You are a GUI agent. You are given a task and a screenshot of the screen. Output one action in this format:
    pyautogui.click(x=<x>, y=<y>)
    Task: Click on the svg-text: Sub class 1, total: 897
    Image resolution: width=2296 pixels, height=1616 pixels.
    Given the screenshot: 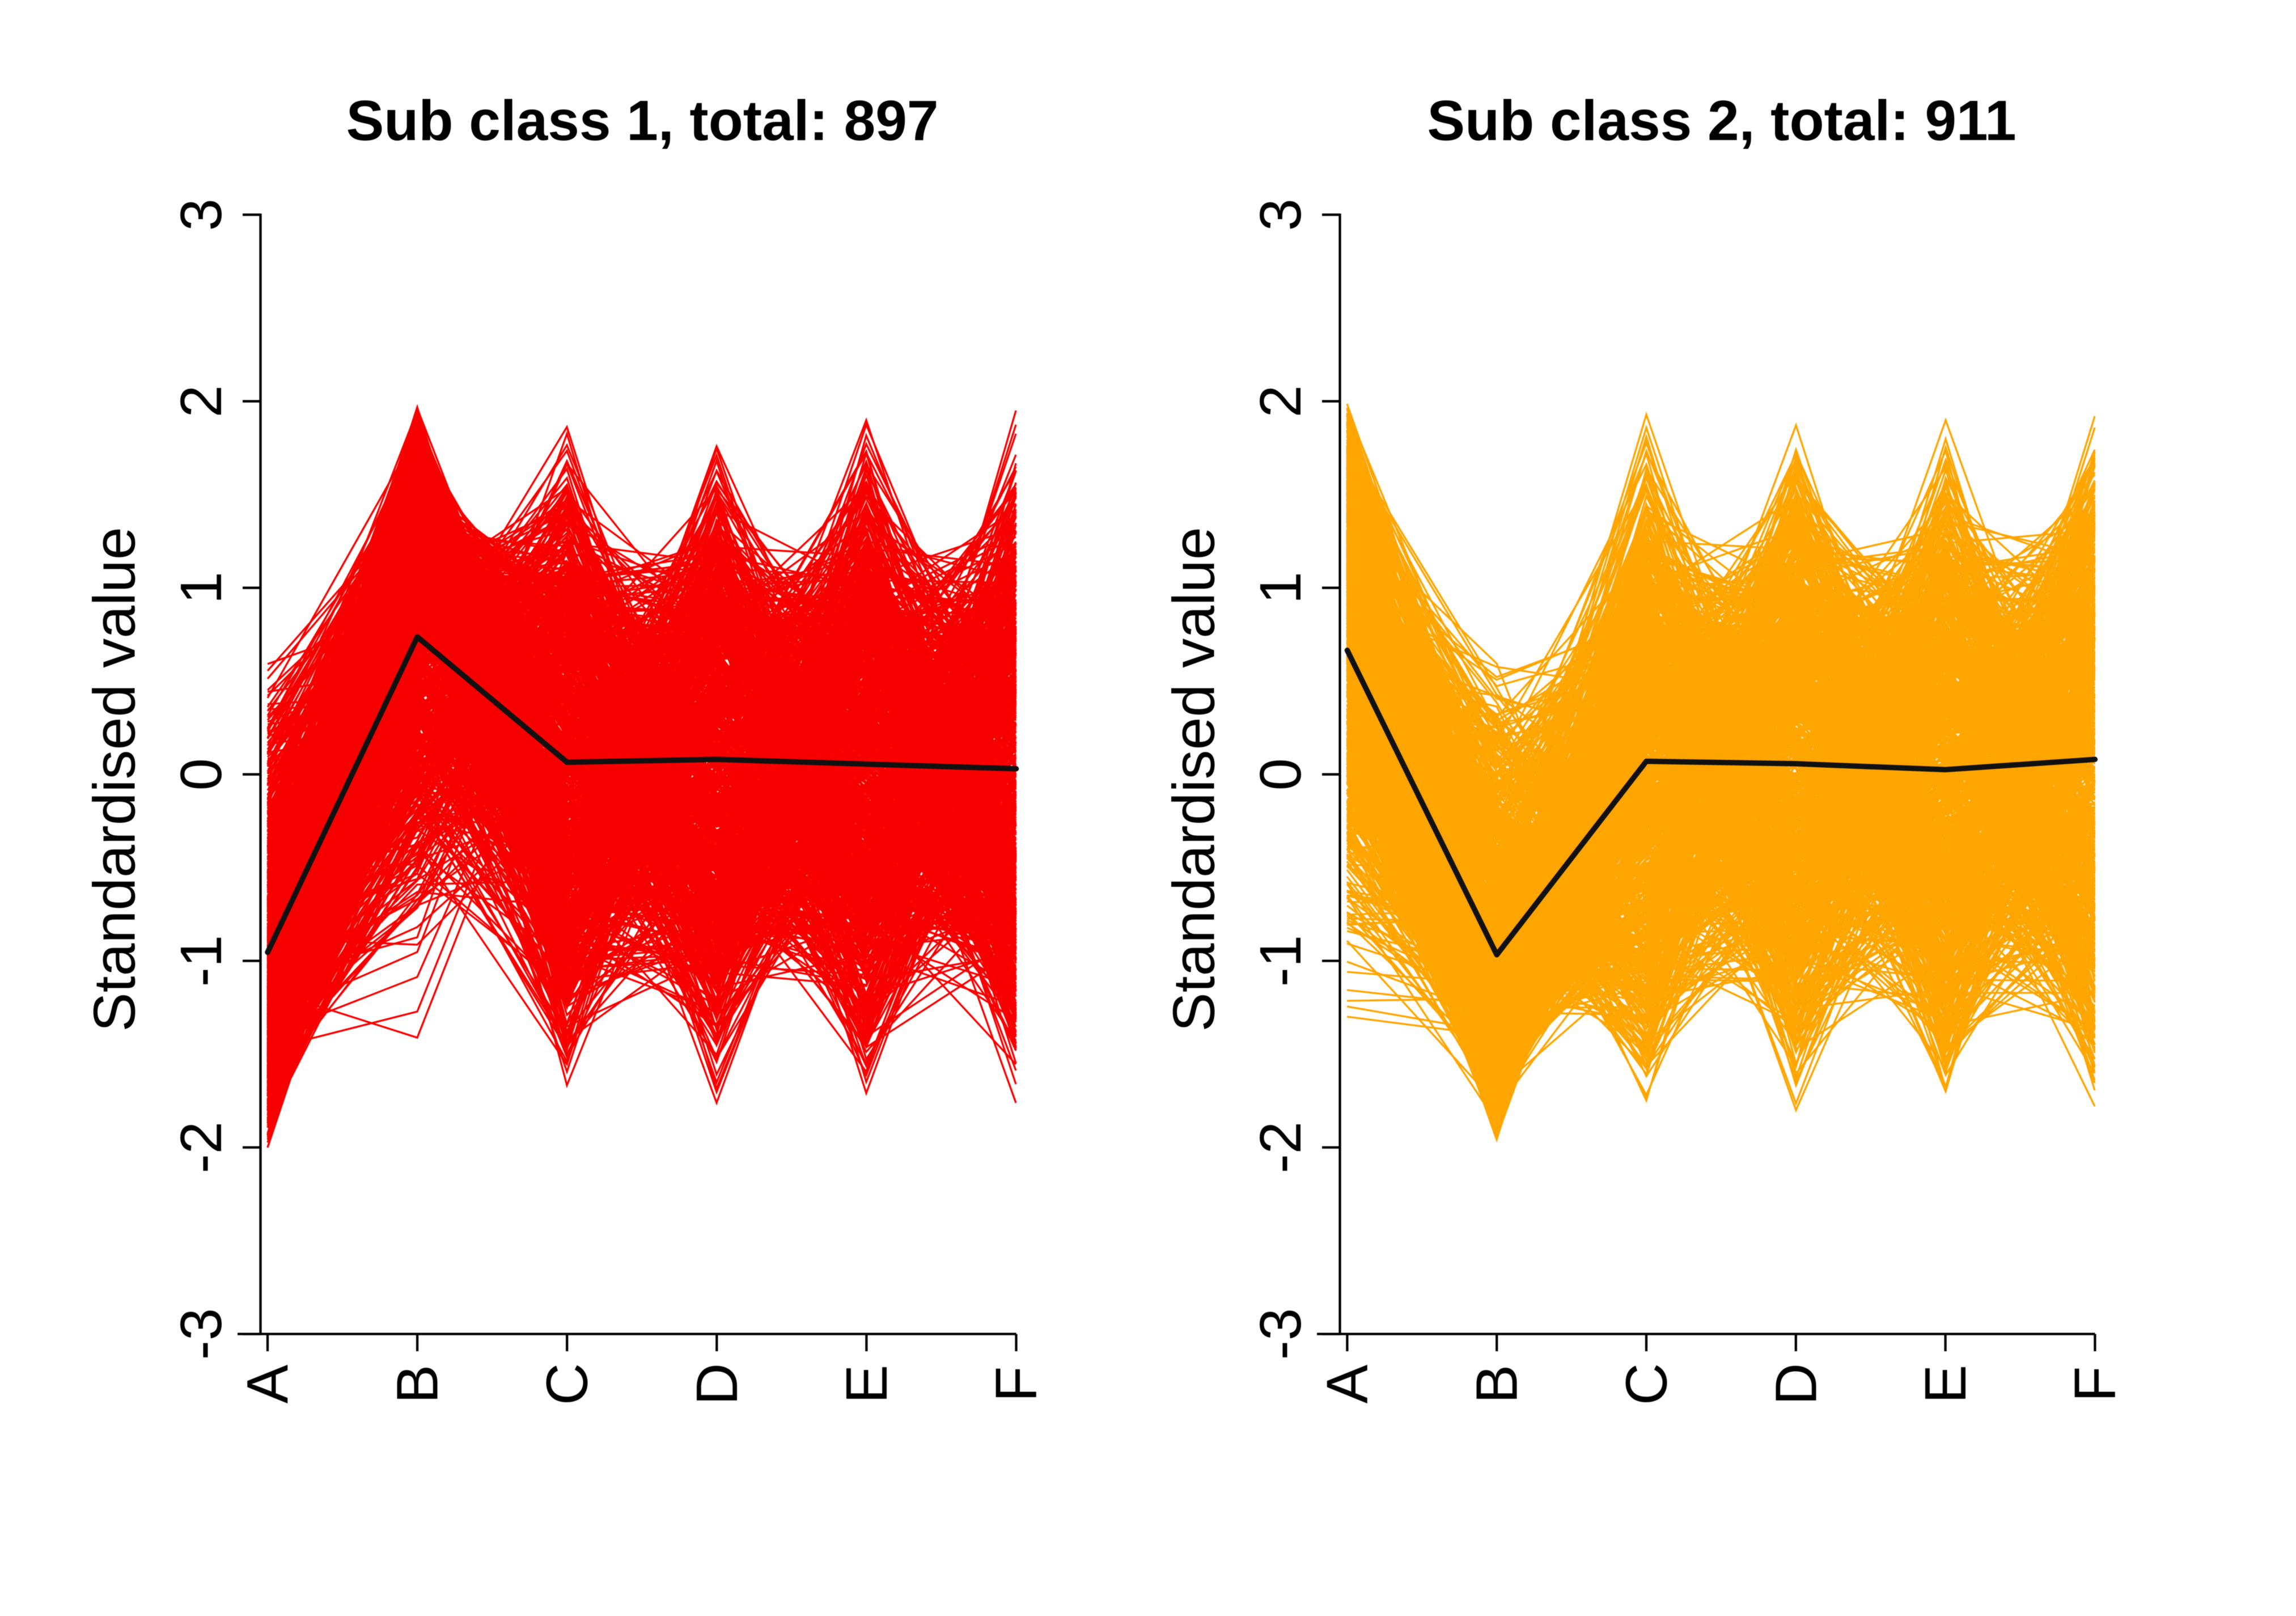 What is the action you would take?
    pyautogui.click(x=643, y=121)
    